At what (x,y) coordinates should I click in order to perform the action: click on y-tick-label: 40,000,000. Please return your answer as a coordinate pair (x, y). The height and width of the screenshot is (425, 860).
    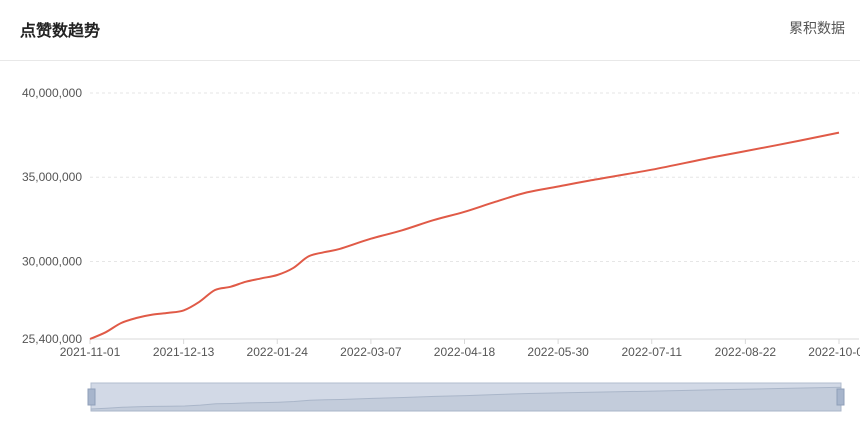
    Looking at the image, I should click on (52, 93).